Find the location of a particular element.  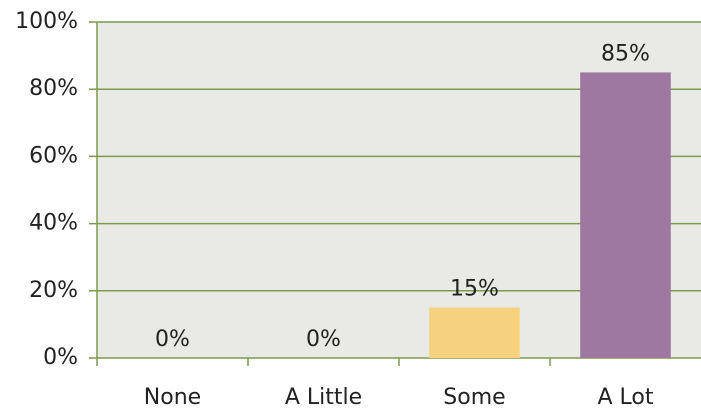

value-label: 85% is located at coordinates (625, 53).